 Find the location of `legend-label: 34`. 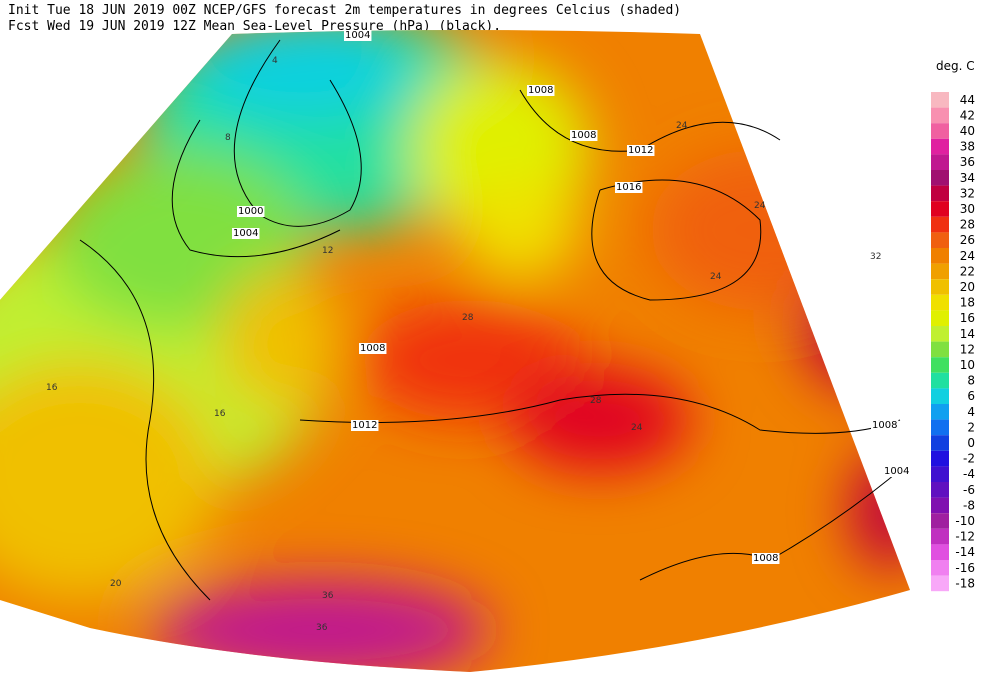

legend-label: 34 is located at coordinates (967, 178).